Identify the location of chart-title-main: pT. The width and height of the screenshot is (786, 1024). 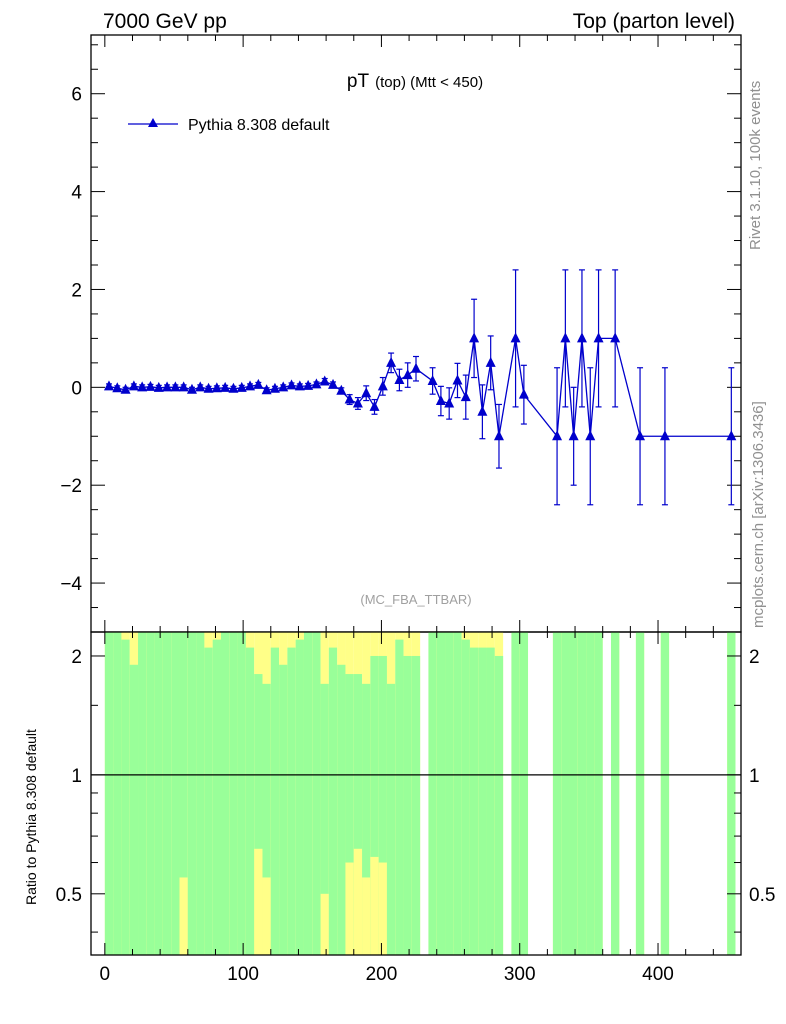
(358, 81).